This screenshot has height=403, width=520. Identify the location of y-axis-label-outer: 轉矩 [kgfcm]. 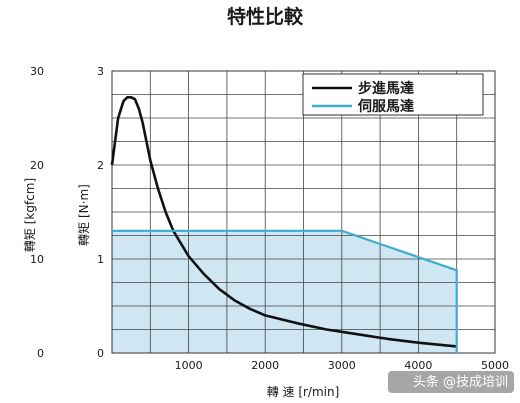
(30, 215).